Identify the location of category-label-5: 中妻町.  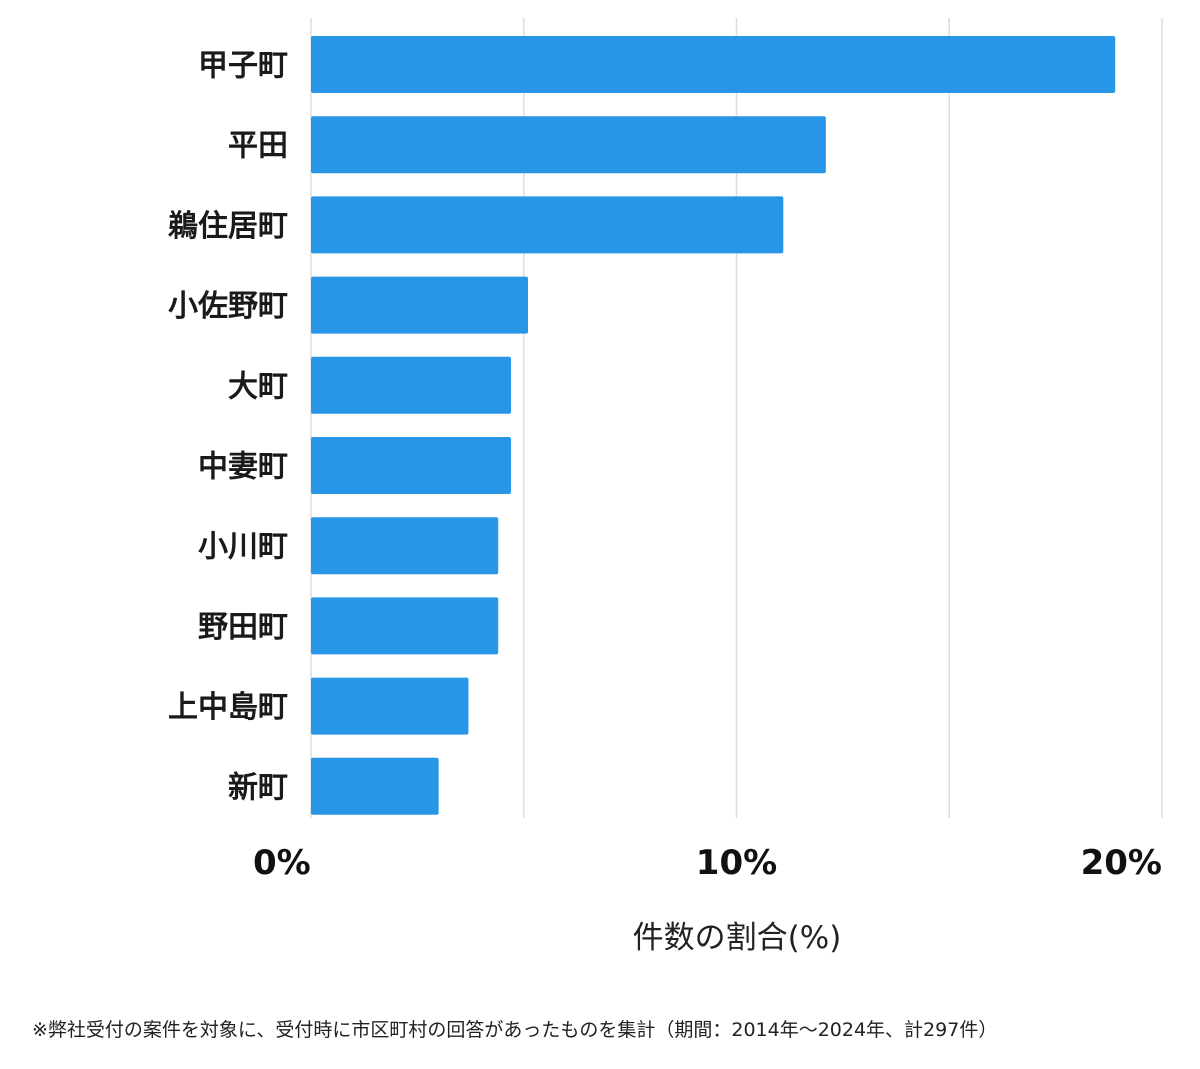
(243, 467).